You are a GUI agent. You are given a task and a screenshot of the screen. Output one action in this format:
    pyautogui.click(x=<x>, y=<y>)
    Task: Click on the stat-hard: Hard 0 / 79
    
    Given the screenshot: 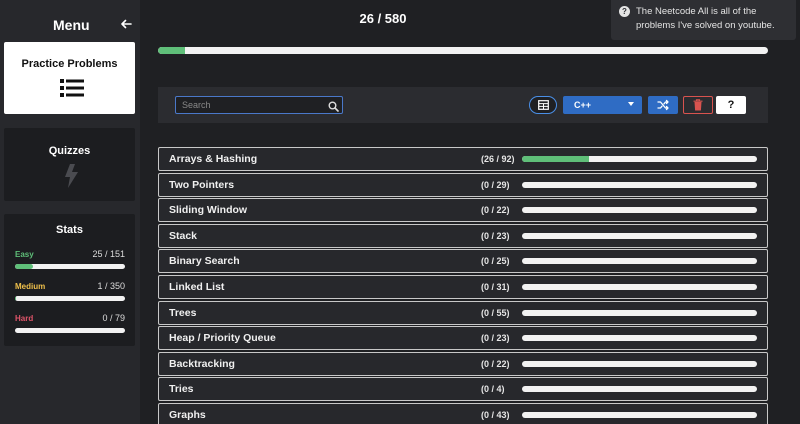 What is the action you would take?
    pyautogui.click(x=70, y=323)
    